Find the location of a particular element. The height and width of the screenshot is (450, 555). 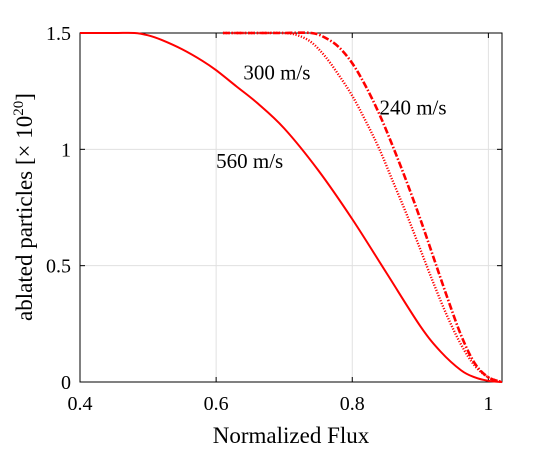

y-axis-label: ablated particles [× 1020] is located at coordinates (24, 207).